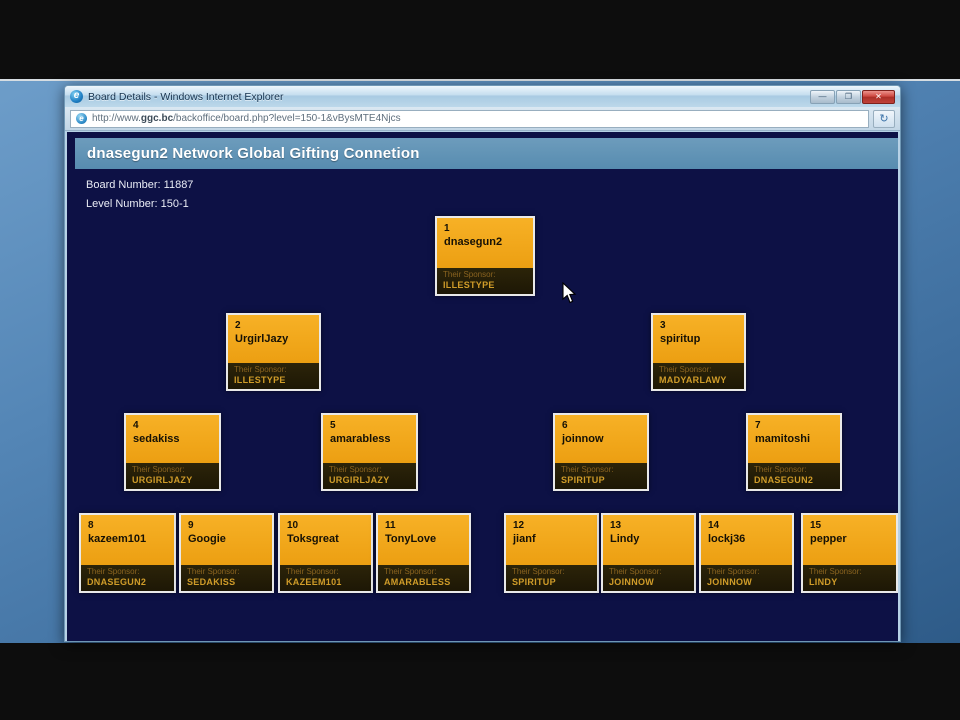  I want to click on node-number: 12, so click(519, 525).